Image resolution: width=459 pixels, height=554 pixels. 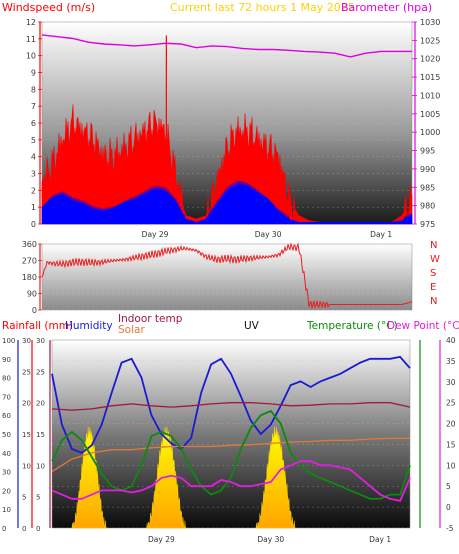 What do you see at coordinates (252, 326) in the screenshot?
I see `uv-axis-title: UV` at bounding box center [252, 326].